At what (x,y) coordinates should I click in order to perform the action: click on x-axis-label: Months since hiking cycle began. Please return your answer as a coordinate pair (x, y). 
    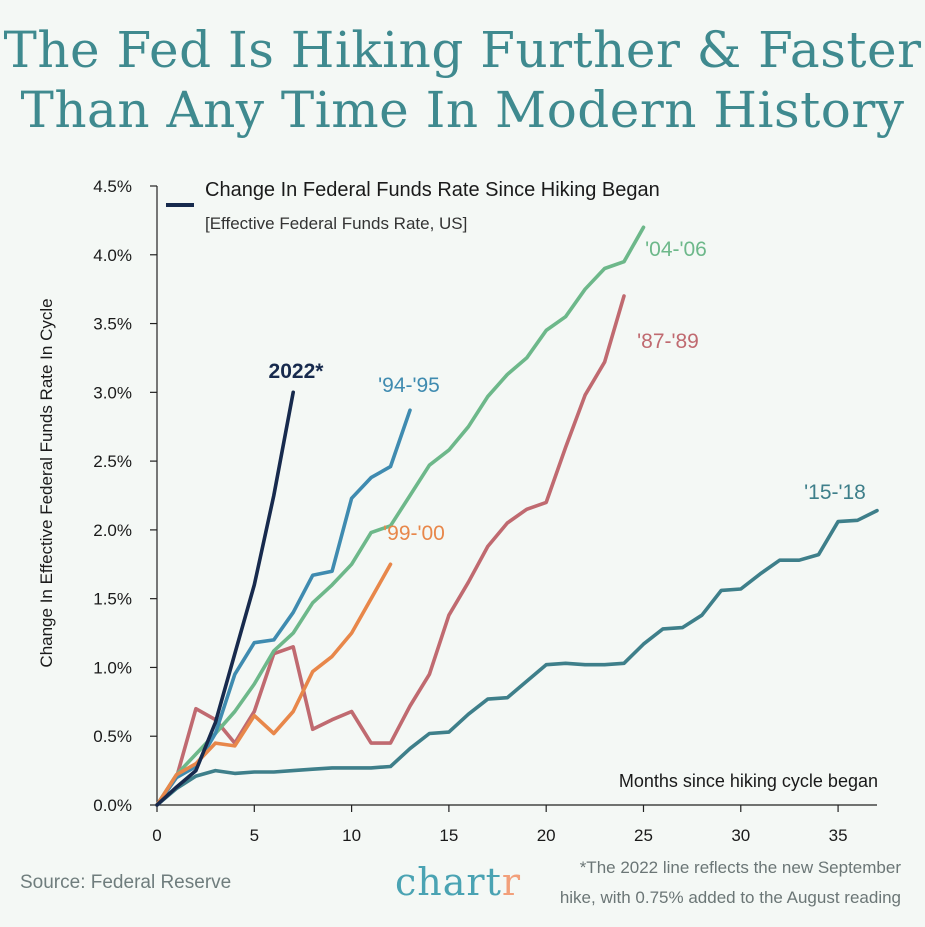
    Looking at the image, I should click on (748, 781).